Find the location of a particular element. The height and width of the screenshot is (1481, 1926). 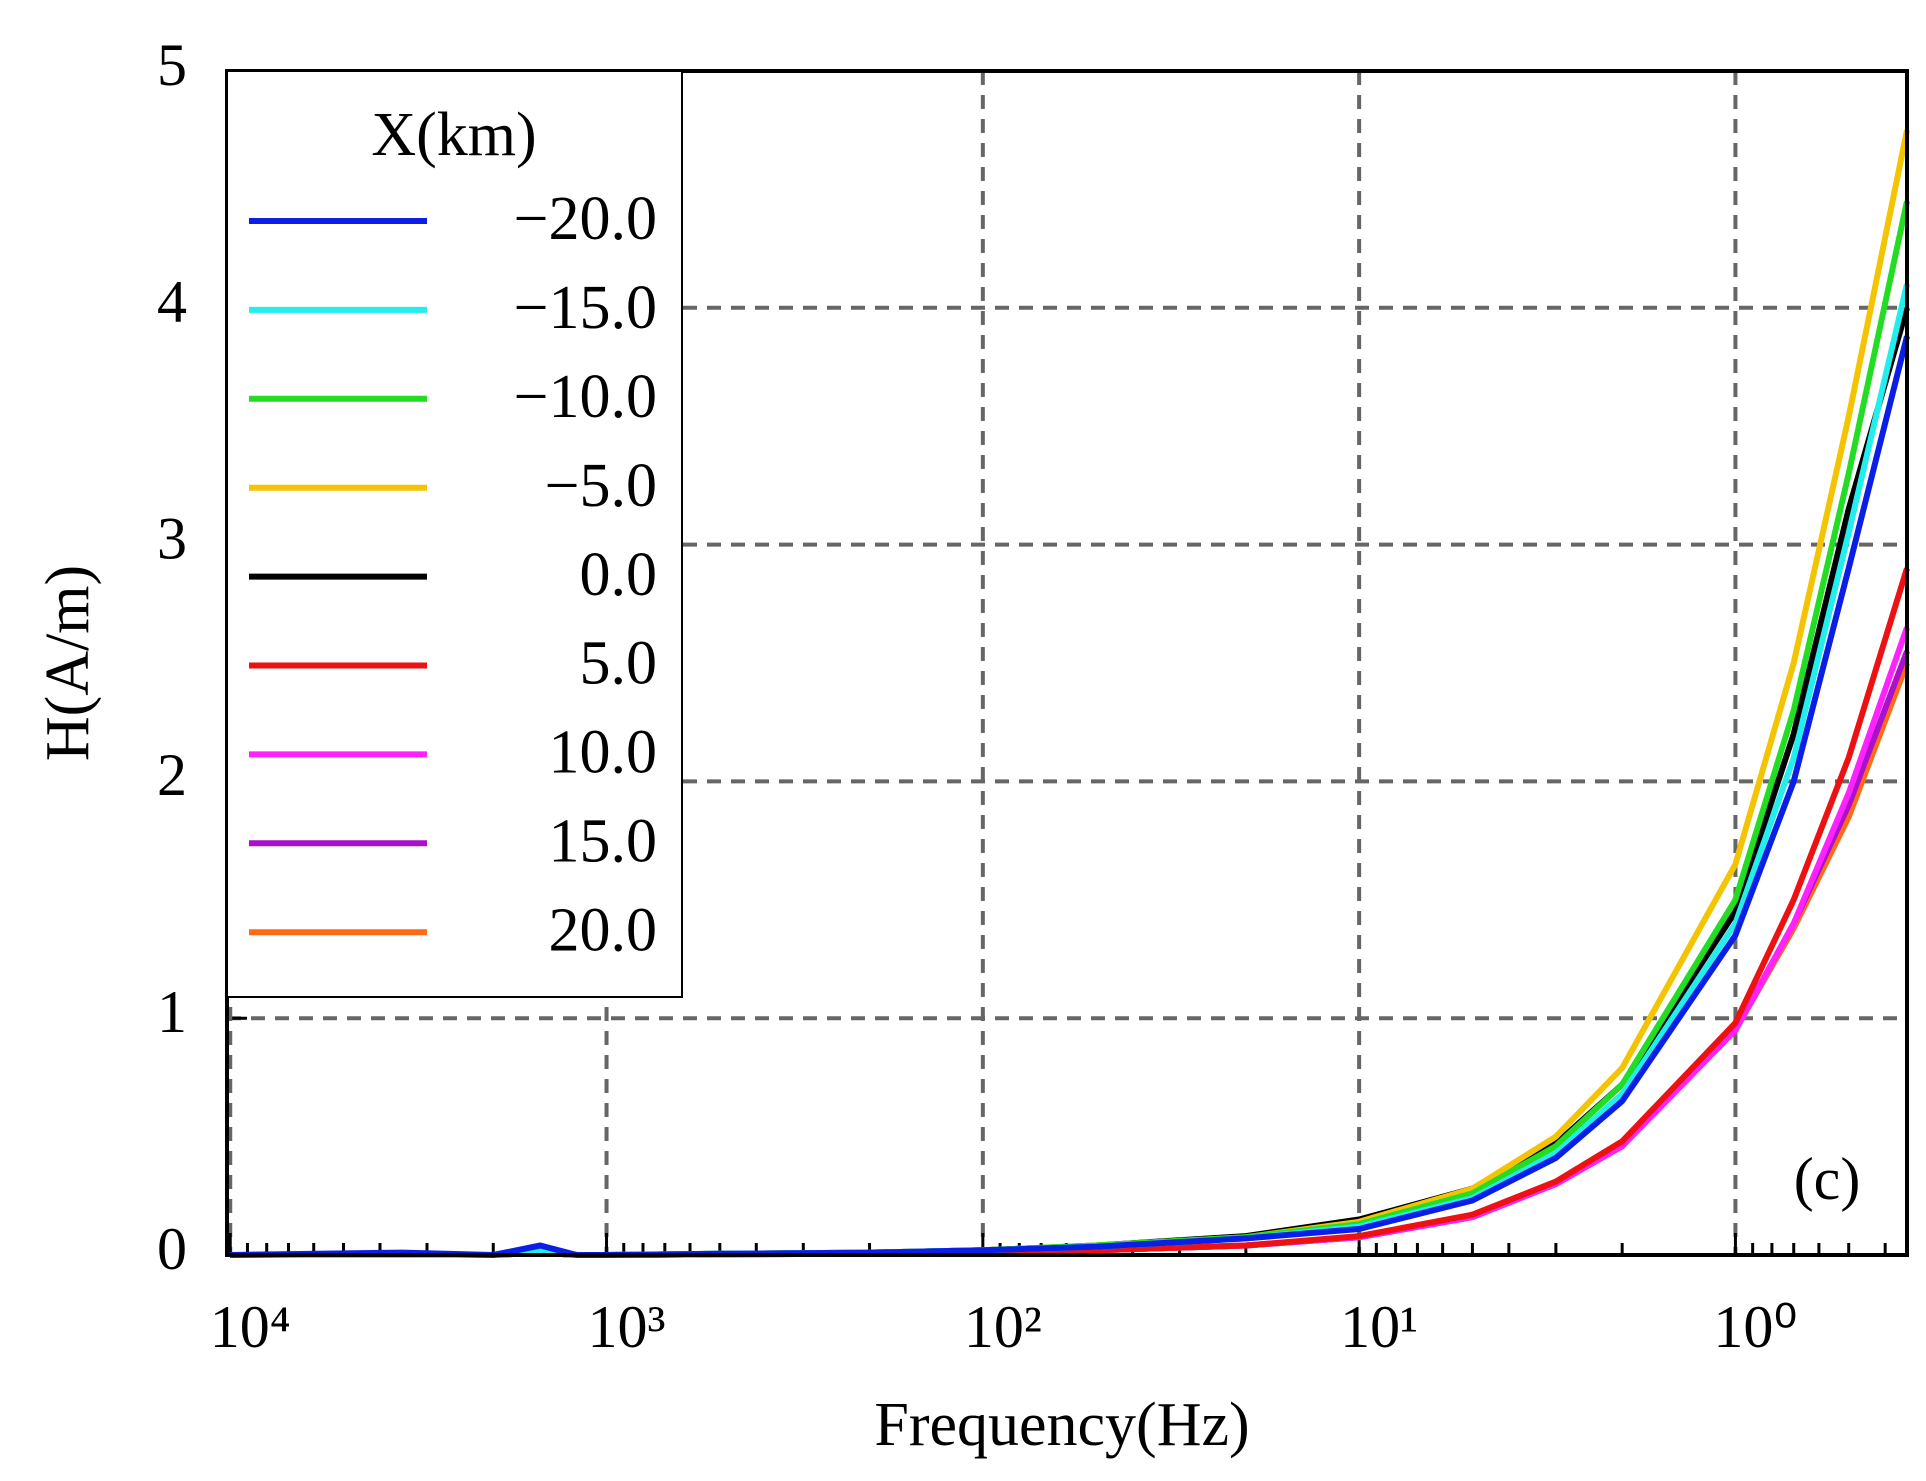

legend-label: −20.0 is located at coordinates (585, 219).